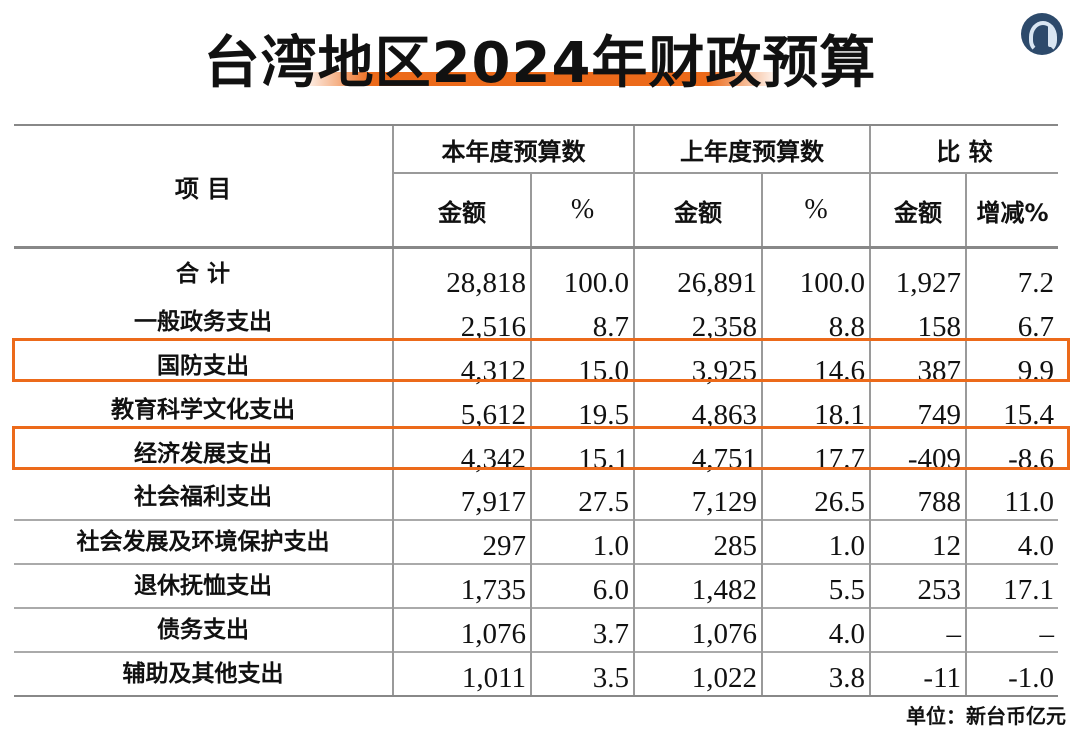  I want to click on table-row: 退休抚恤支出 1,735 6.0 1,482 5.5 253 17.1, so click(536, 585).